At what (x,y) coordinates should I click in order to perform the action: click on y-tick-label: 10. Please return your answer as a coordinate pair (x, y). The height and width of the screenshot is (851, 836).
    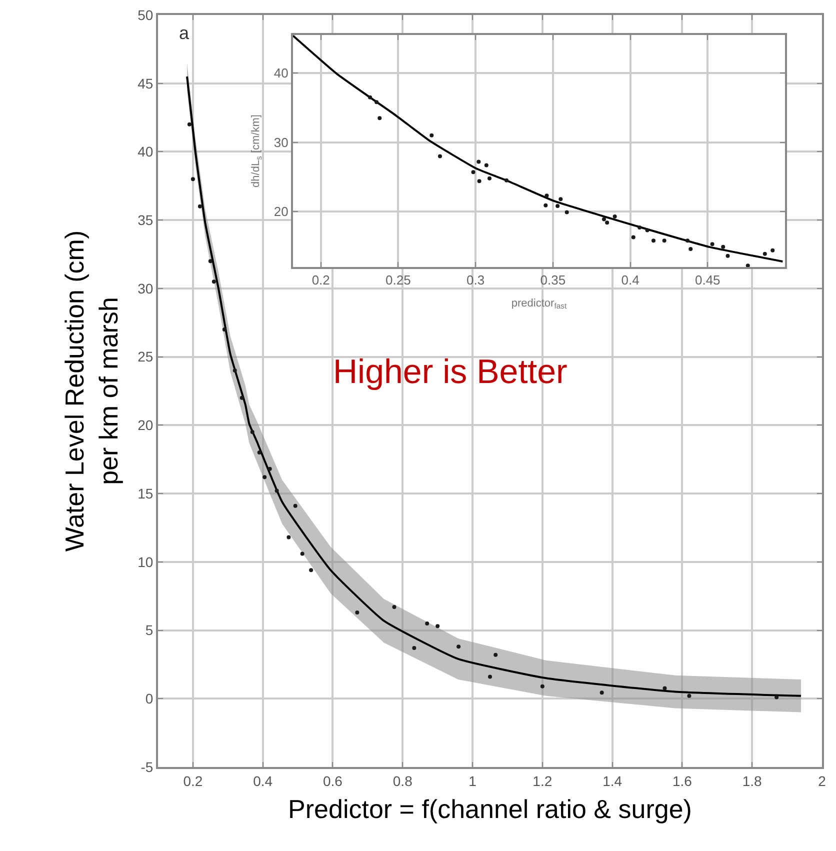
    Looking at the image, I should click on (146, 562).